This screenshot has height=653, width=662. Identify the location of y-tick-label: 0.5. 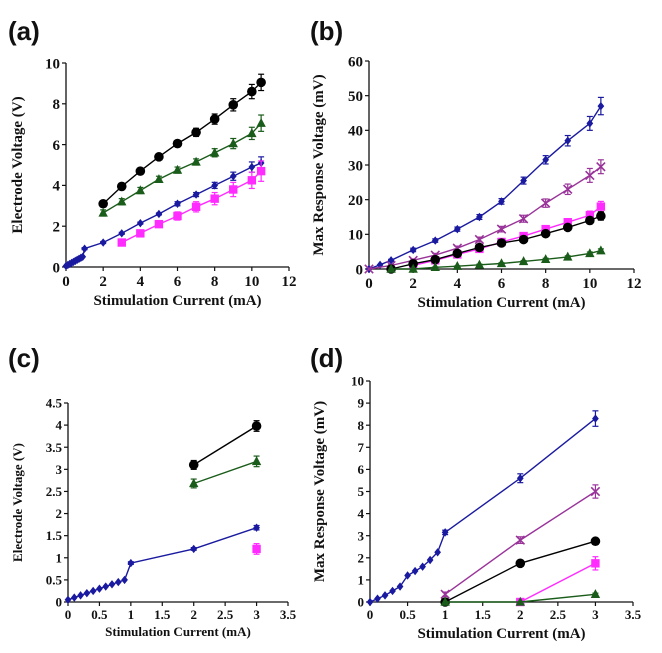
(54, 579).